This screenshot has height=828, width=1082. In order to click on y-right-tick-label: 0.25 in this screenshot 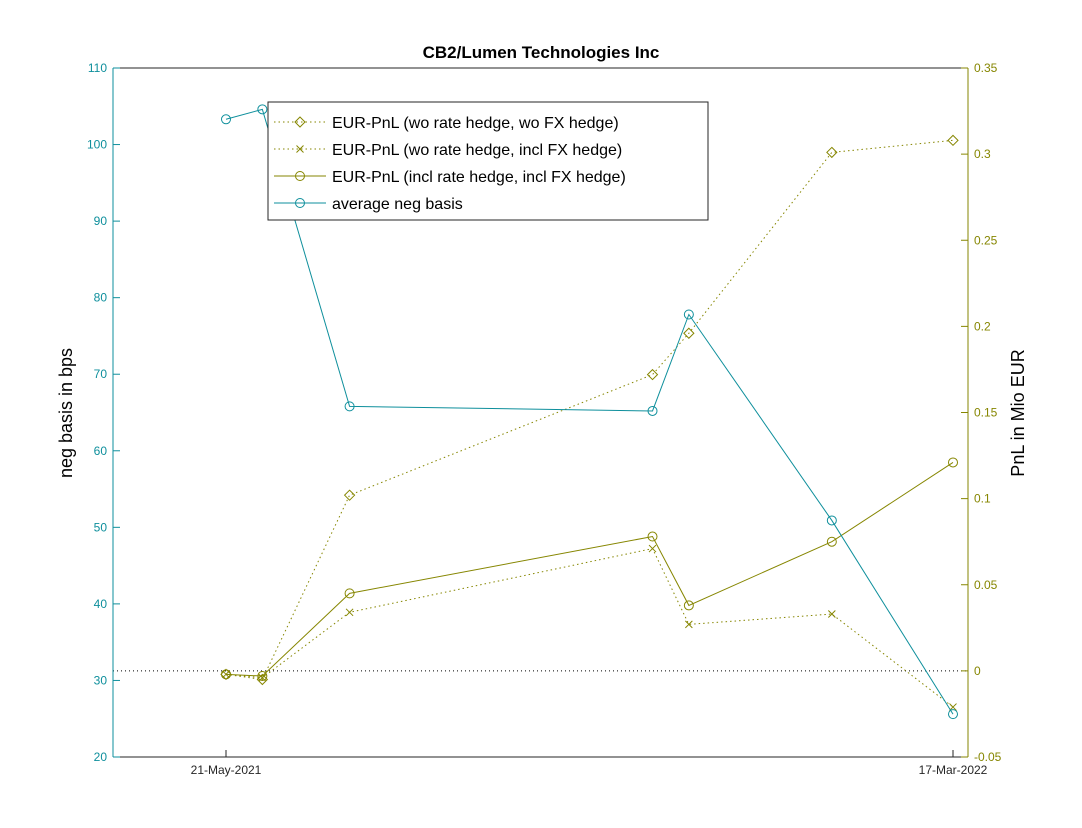, I will do `click(986, 240)`.